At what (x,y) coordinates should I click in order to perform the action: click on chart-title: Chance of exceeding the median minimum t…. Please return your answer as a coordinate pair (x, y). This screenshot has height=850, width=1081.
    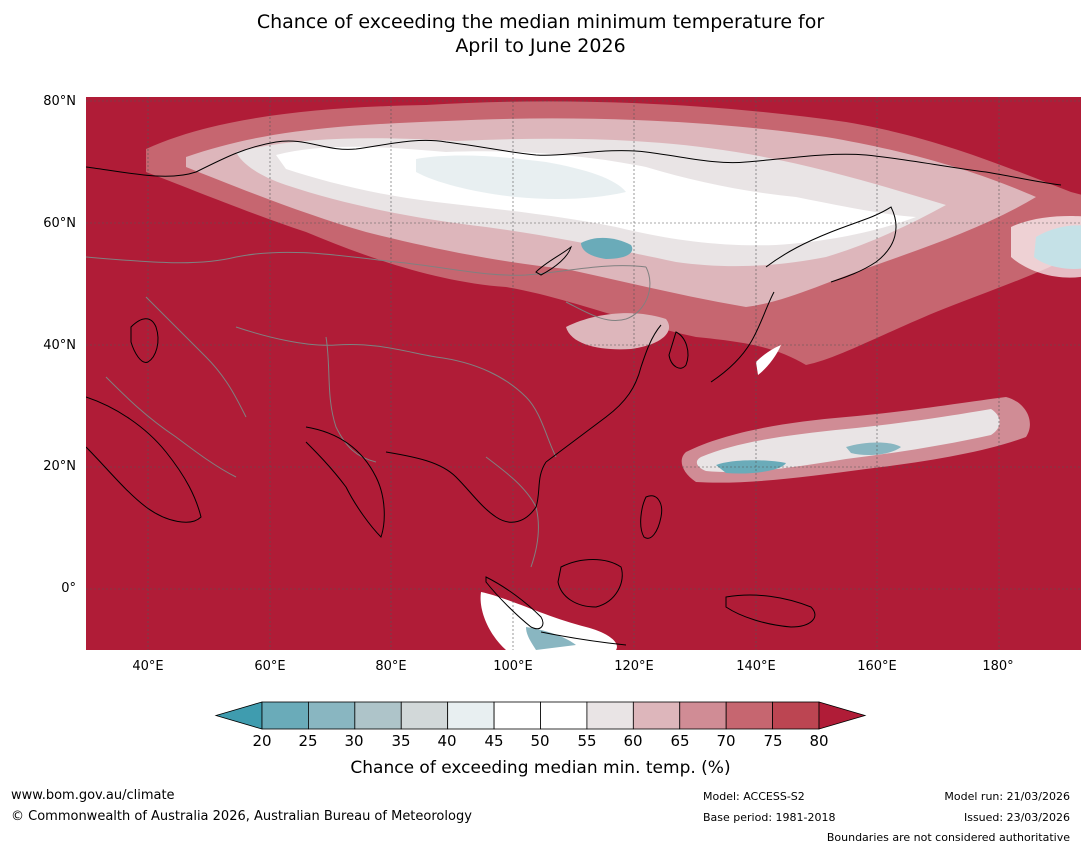
    Looking at the image, I should click on (540, 34).